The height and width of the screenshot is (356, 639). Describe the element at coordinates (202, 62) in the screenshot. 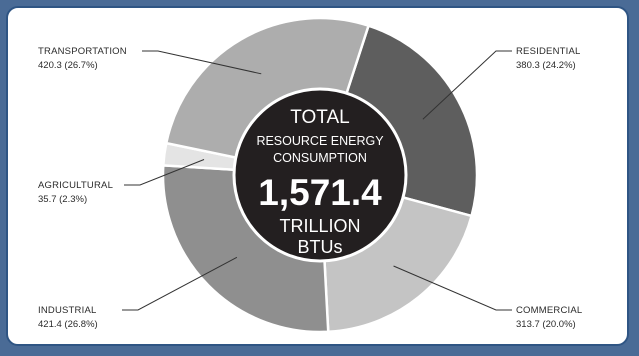

I see `leader-transportation` at that location.